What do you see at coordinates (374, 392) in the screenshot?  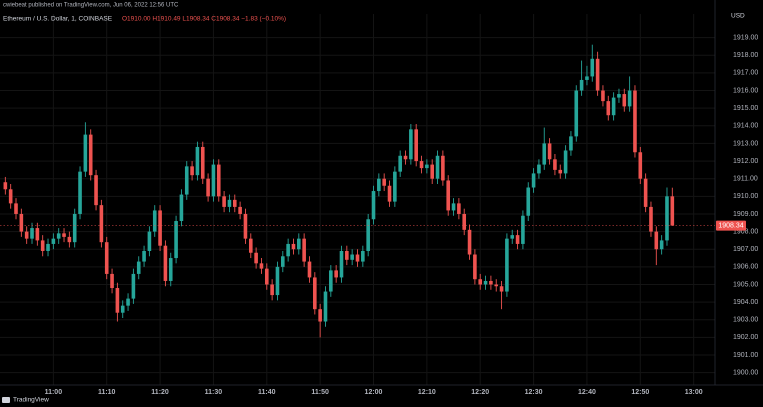 I see `x-tick-label: 12:00` at bounding box center [374, 392].